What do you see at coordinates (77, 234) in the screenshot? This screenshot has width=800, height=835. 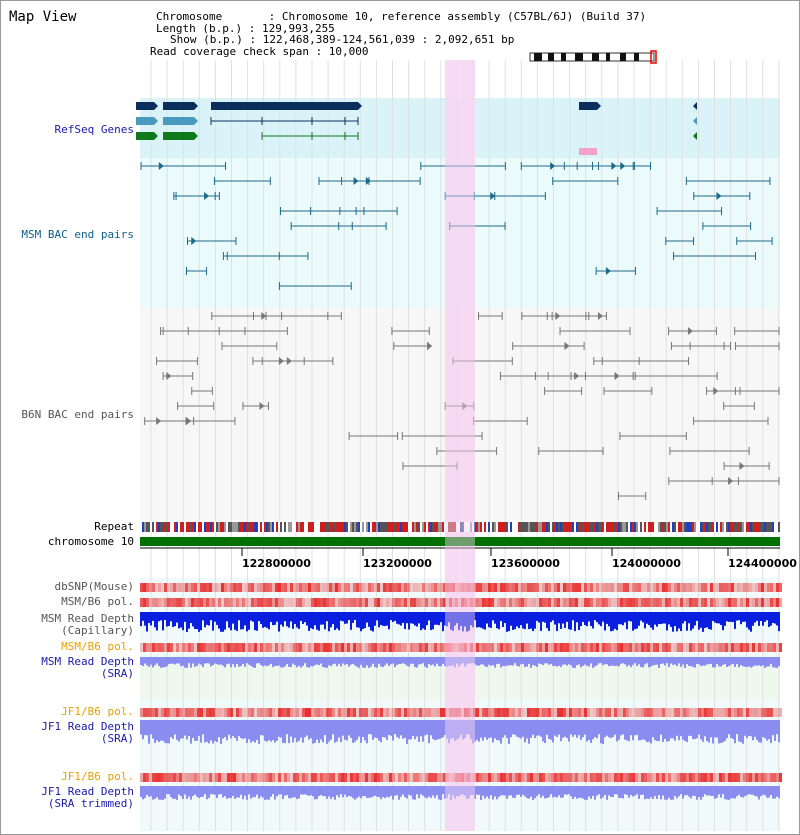 I see `track-label-msm-bac: MSM BAC end pairs` at bounding box center [77, 234].